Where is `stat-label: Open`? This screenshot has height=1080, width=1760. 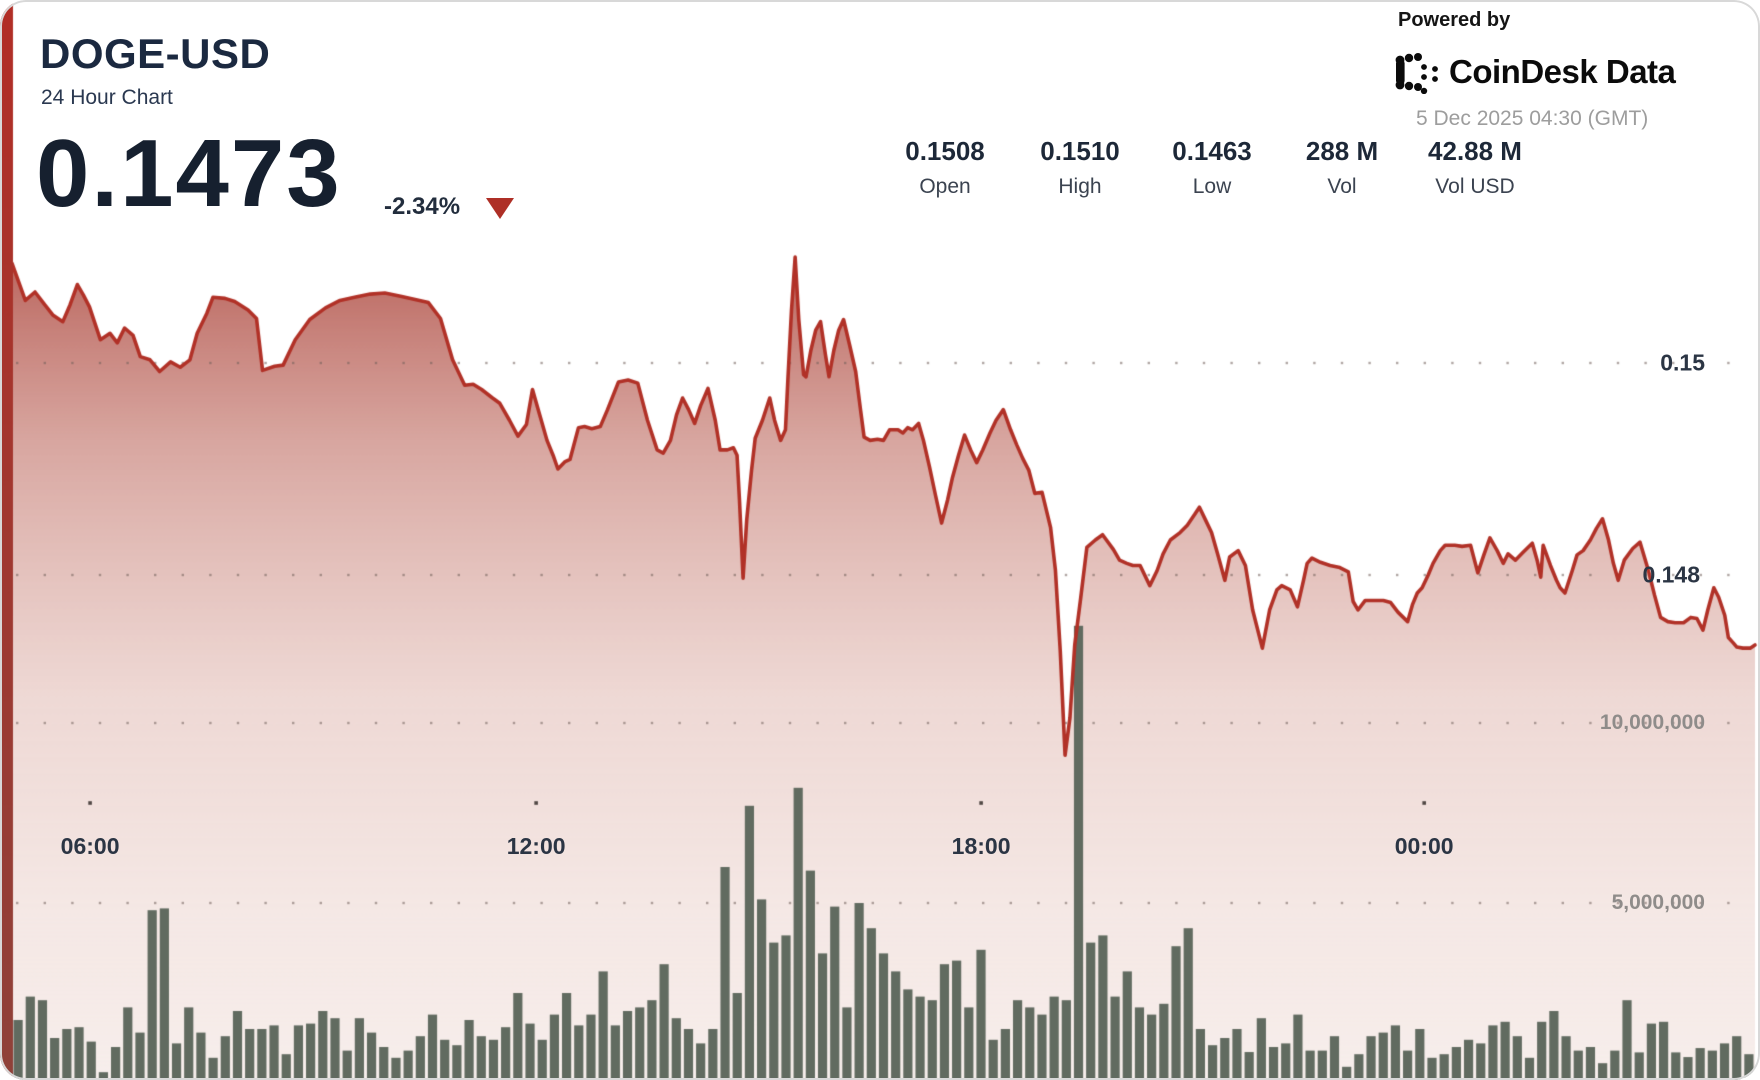
stat-label: Open is located at coordinates (945, 186).